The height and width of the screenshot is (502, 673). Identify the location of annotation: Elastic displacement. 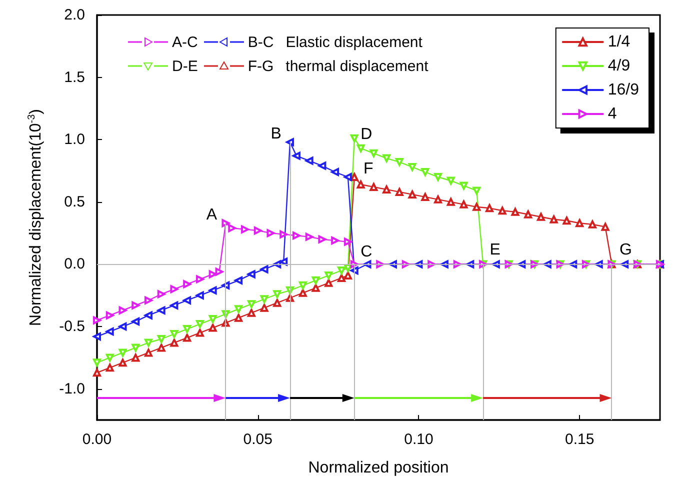
(354, 42).